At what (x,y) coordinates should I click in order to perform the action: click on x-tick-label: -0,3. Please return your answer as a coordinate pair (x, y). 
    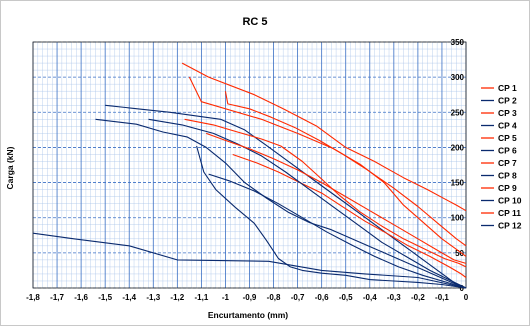
    Looking at the image, I should click on (394, 297).